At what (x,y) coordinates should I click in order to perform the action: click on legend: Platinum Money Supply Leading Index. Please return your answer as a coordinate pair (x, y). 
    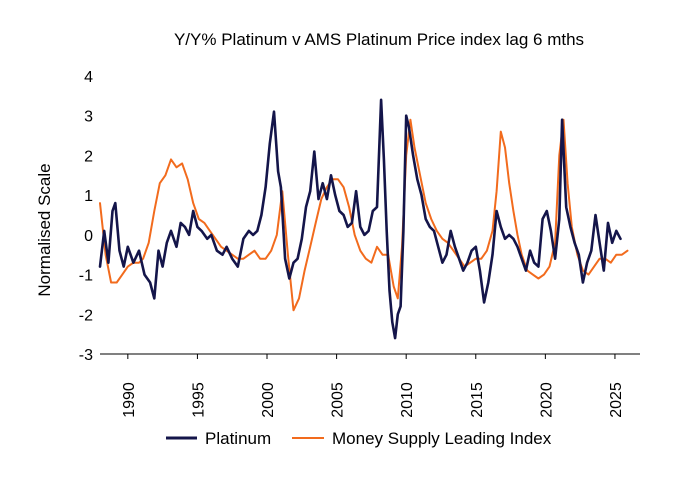
    Looking at the image, I should click on (359, 438).